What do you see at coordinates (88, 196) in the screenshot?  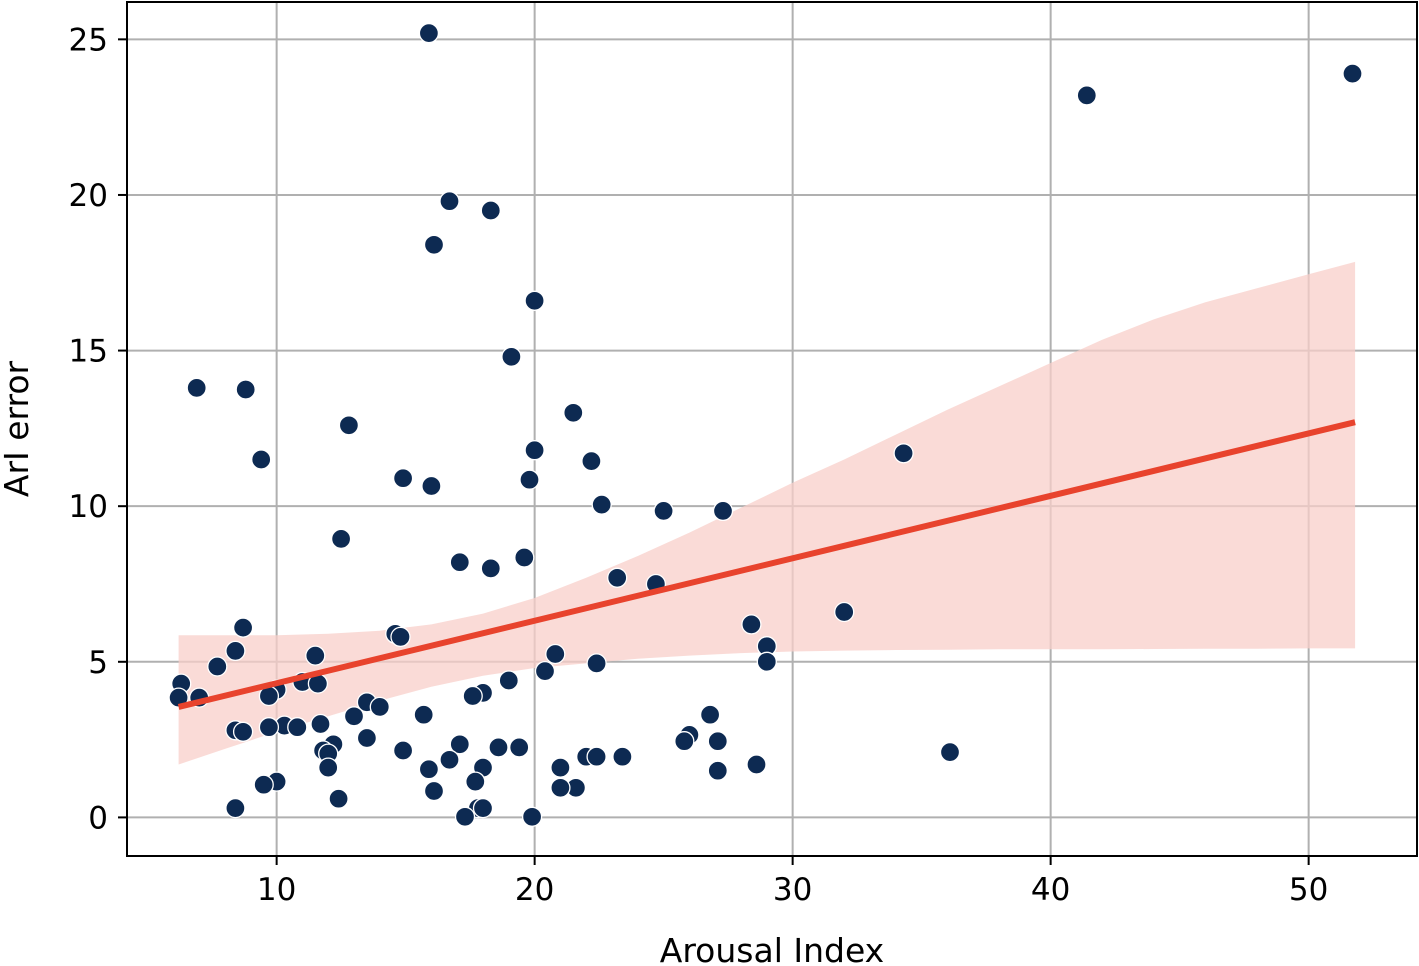 I see `y-tick-label: 20` at bounding box center [88, 196].